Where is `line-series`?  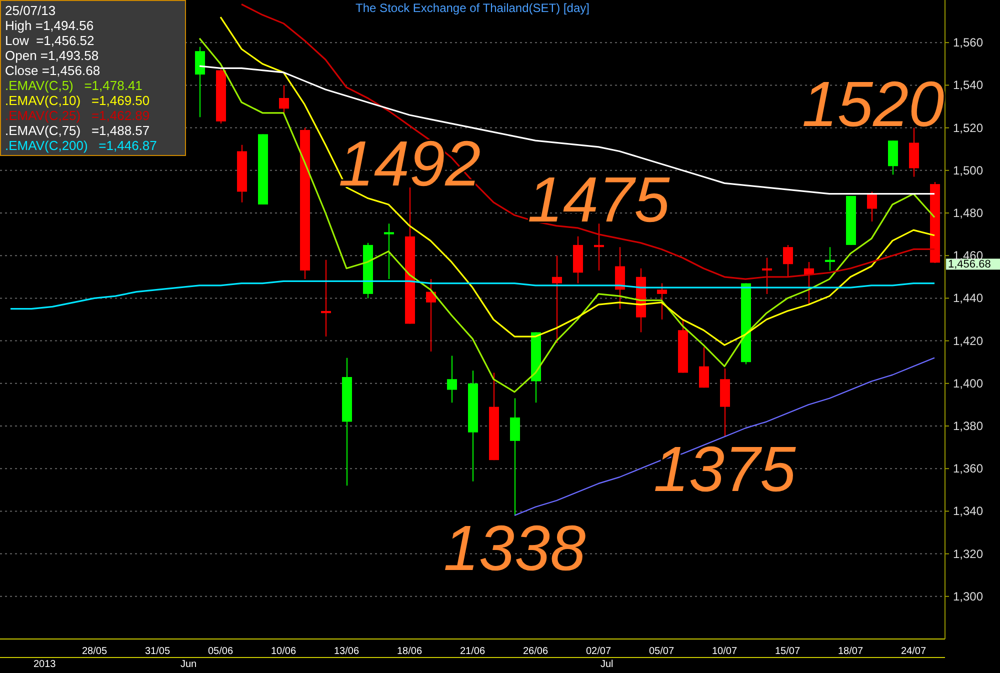 line-series is located at coordinates (725, 436).